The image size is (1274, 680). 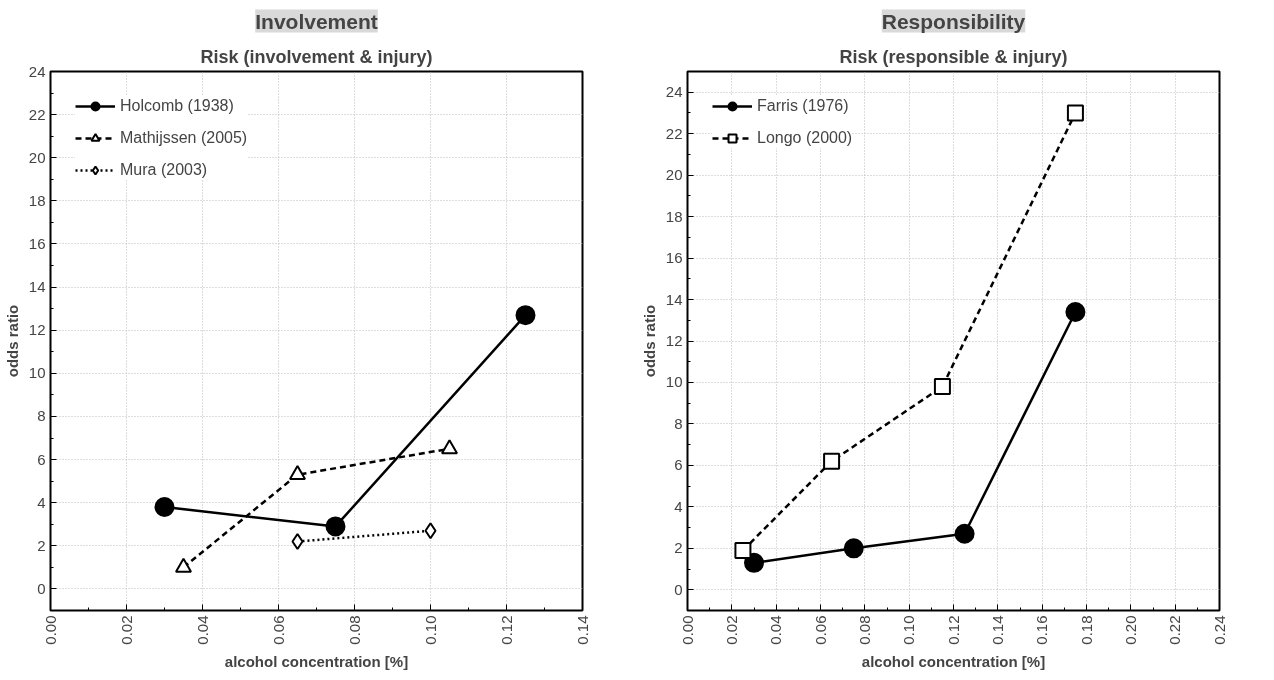 I want to click on legend-label: Farris (1976), so click(x=803, y=106).